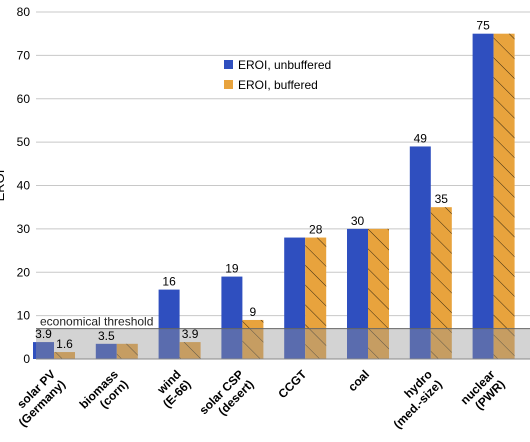 This screenshot has height=442, width=530. I want to click on y-tick-label: 40, so click(24, 186).